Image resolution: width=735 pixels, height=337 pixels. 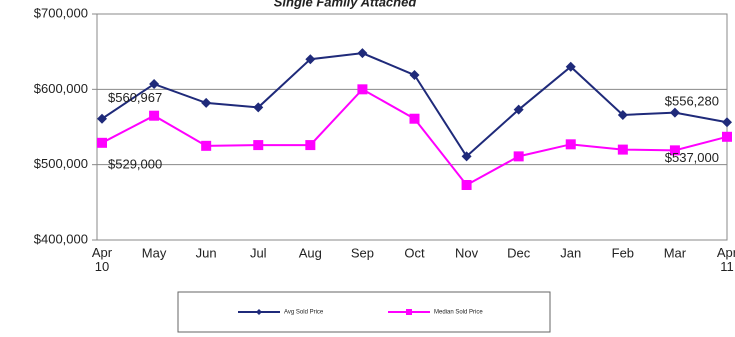 I want to click on y-tick-label: $600,000, so click(x=61, y=88).